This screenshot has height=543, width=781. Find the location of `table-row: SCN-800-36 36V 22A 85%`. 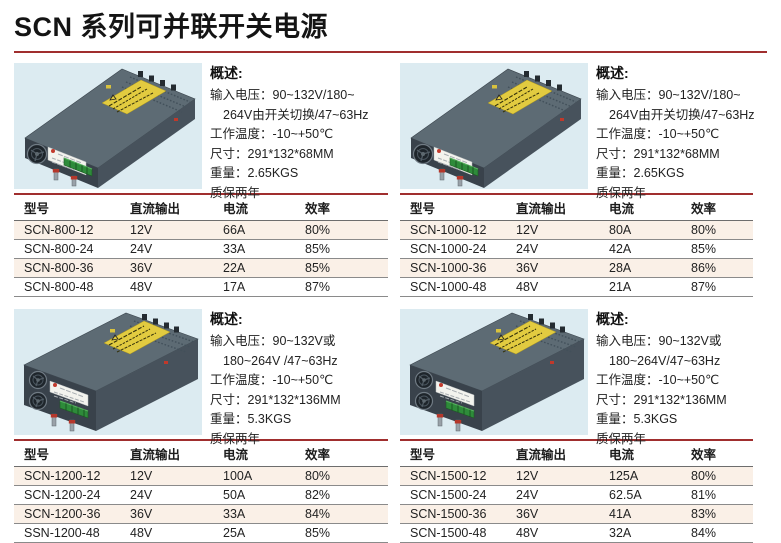

table-row: SCN-800-36 36V 22A 85% is located at coordinates (201, 268).